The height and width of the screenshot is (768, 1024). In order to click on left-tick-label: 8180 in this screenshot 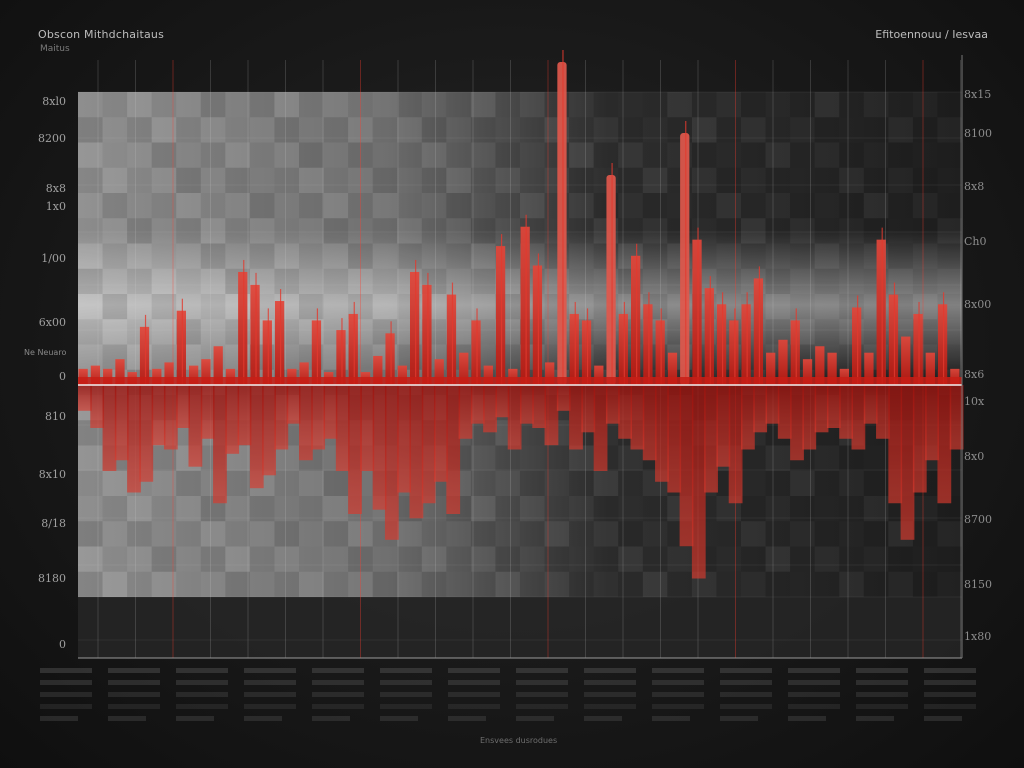, I will do `click(52, 578)`.